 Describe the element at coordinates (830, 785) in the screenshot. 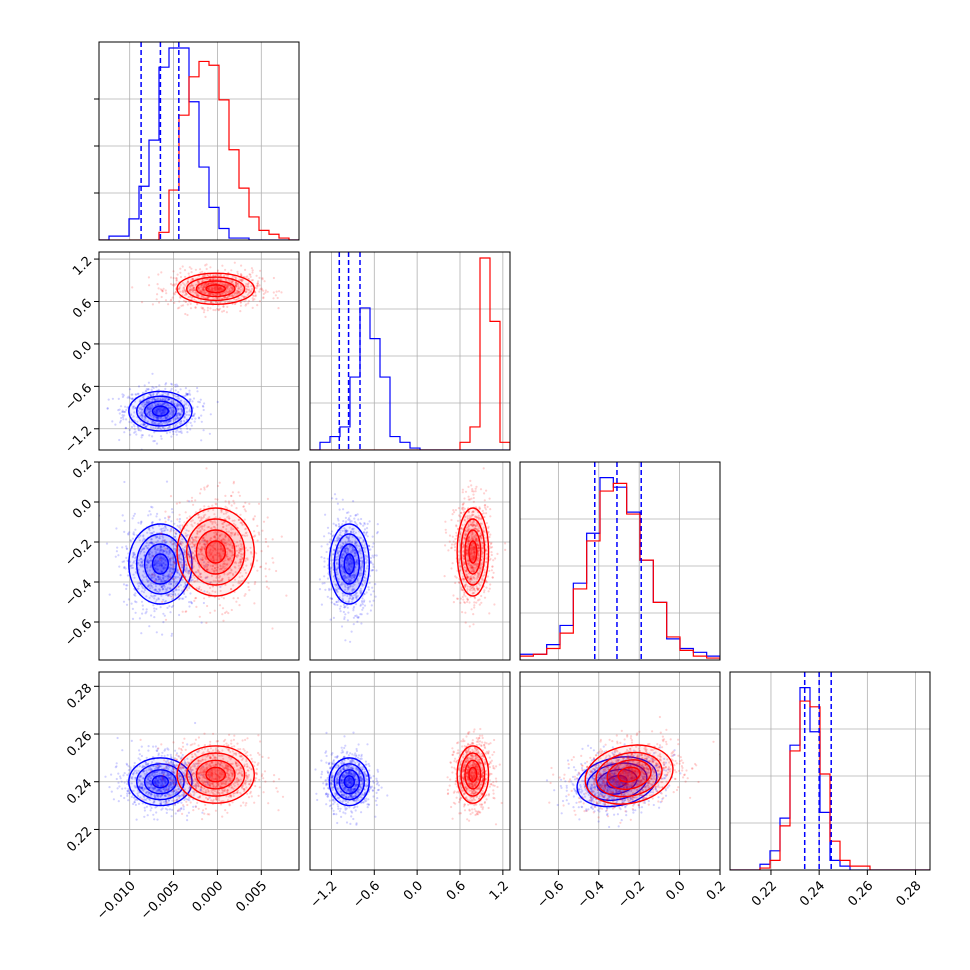

I see `histogram-series_b` at that location.